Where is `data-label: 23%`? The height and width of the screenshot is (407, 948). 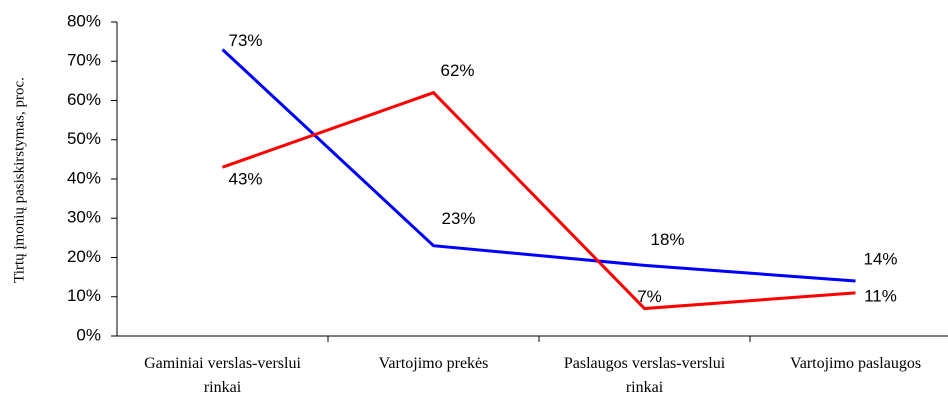
data-label: 23% is located at coordinates (458, 218).